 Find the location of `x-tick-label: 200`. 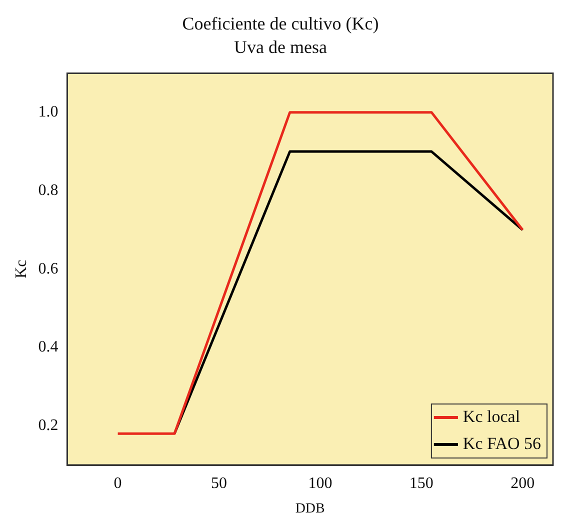

x-tick-label: 200 is located at coordinates (522, 483).